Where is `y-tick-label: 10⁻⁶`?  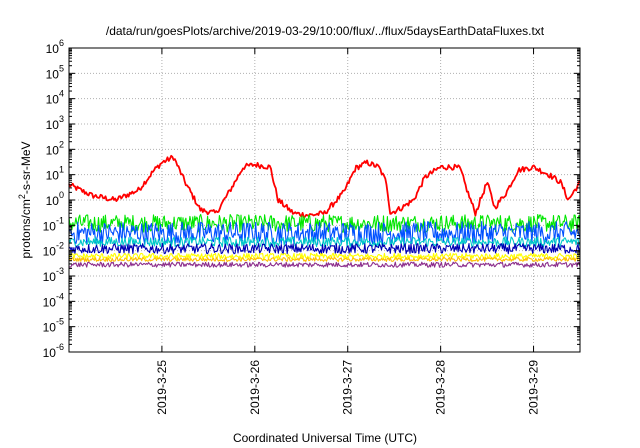
y-tick-label: 10⁻⁶ is located at coordinates (53, 351).